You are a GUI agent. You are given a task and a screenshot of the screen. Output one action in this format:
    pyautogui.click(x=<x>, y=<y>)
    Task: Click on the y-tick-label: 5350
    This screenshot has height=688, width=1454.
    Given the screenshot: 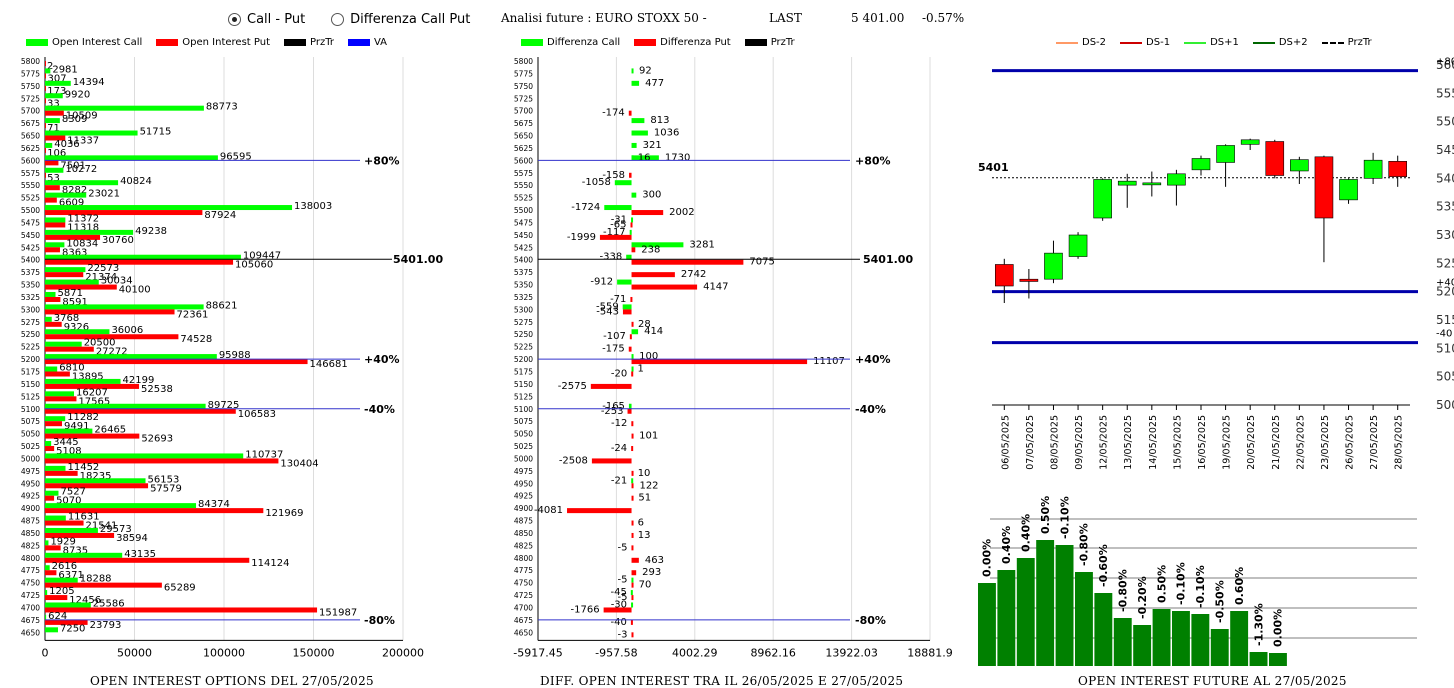 What is the action you would take?
    pyautogui.click(x=1445, y=207)
    